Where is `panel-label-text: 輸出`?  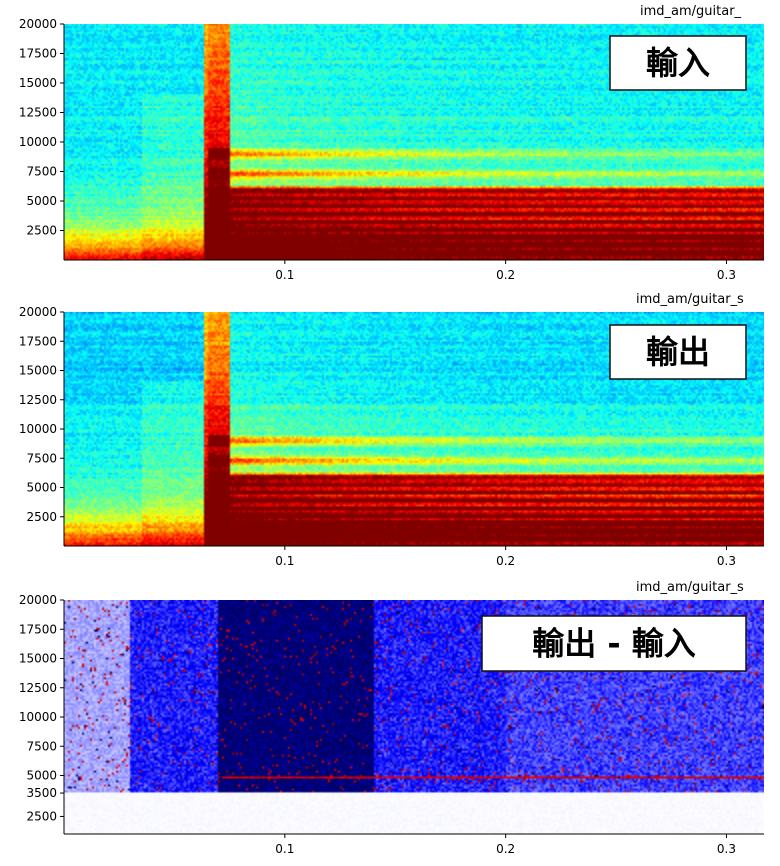 panel-label-text: 輸出 is located at coordinates (678, 352).